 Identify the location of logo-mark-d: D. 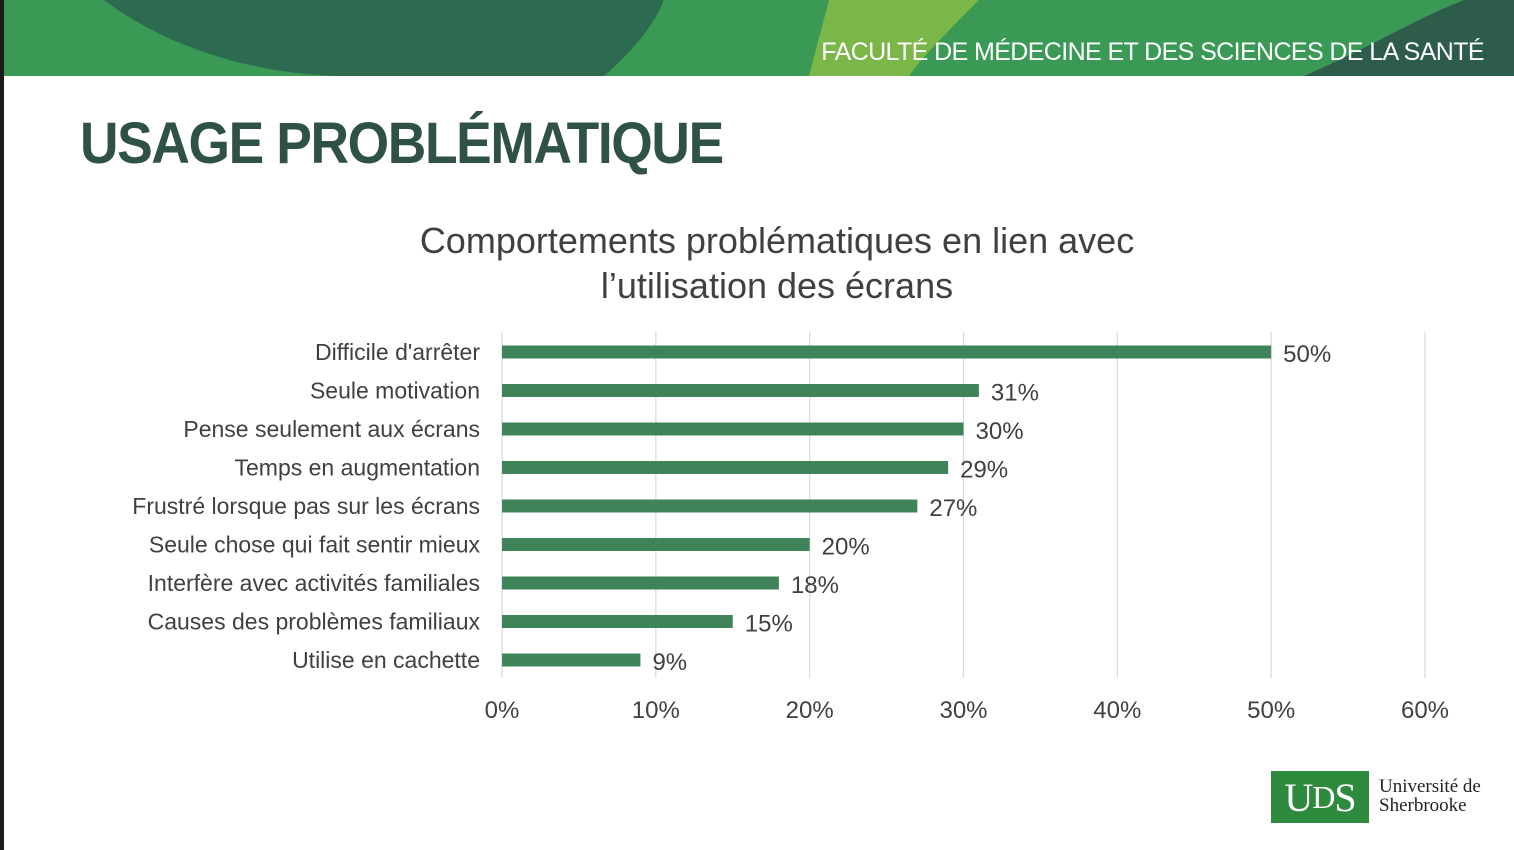
(1323, 796).